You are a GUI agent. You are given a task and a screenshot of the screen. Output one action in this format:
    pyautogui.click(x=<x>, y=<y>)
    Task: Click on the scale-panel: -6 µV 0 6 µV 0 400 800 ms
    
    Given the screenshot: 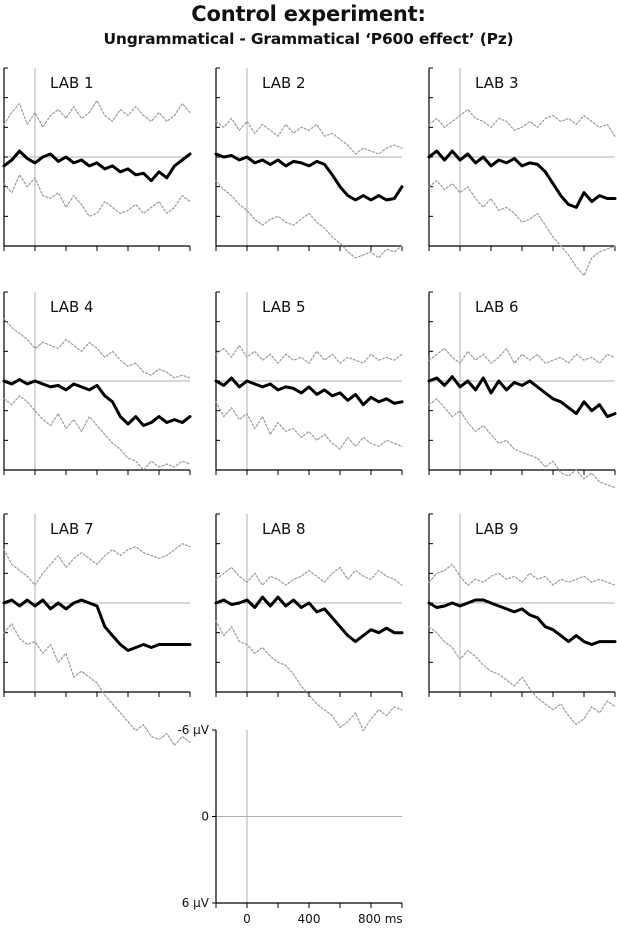 What is the action you would take?
    pyautogui.click(x=289, y=824)
    